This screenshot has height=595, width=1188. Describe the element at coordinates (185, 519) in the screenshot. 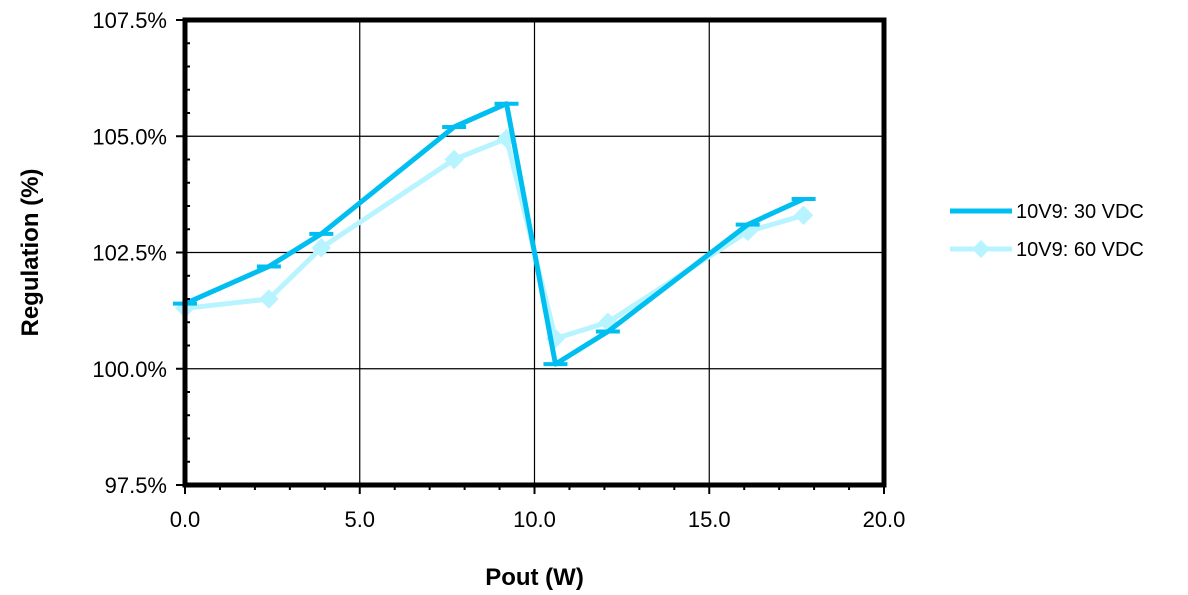

I see `x-tick-label: 0.0` at that location.